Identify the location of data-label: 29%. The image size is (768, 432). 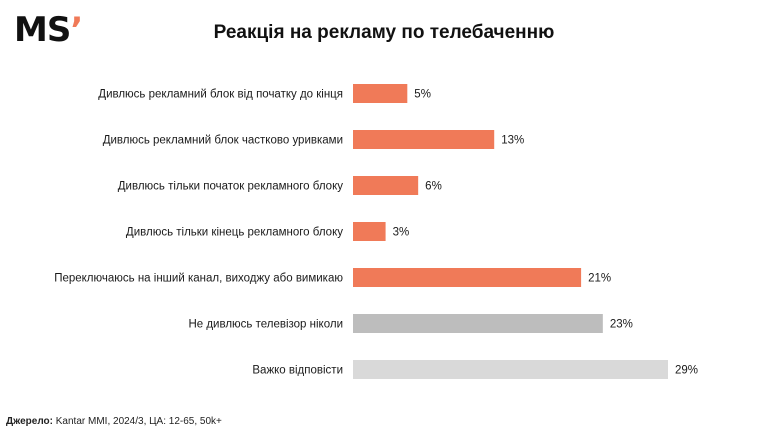
(686, 371).